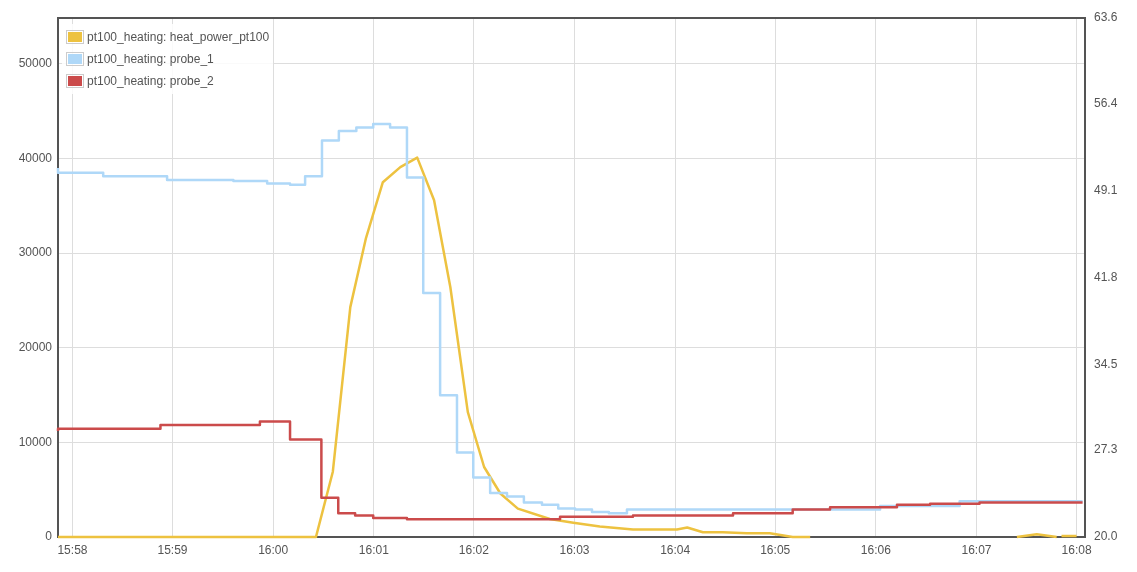 The width and height of the screenshot is (1137, 572). I want to click on x-tick-label: 16:04, so click(675, 549).